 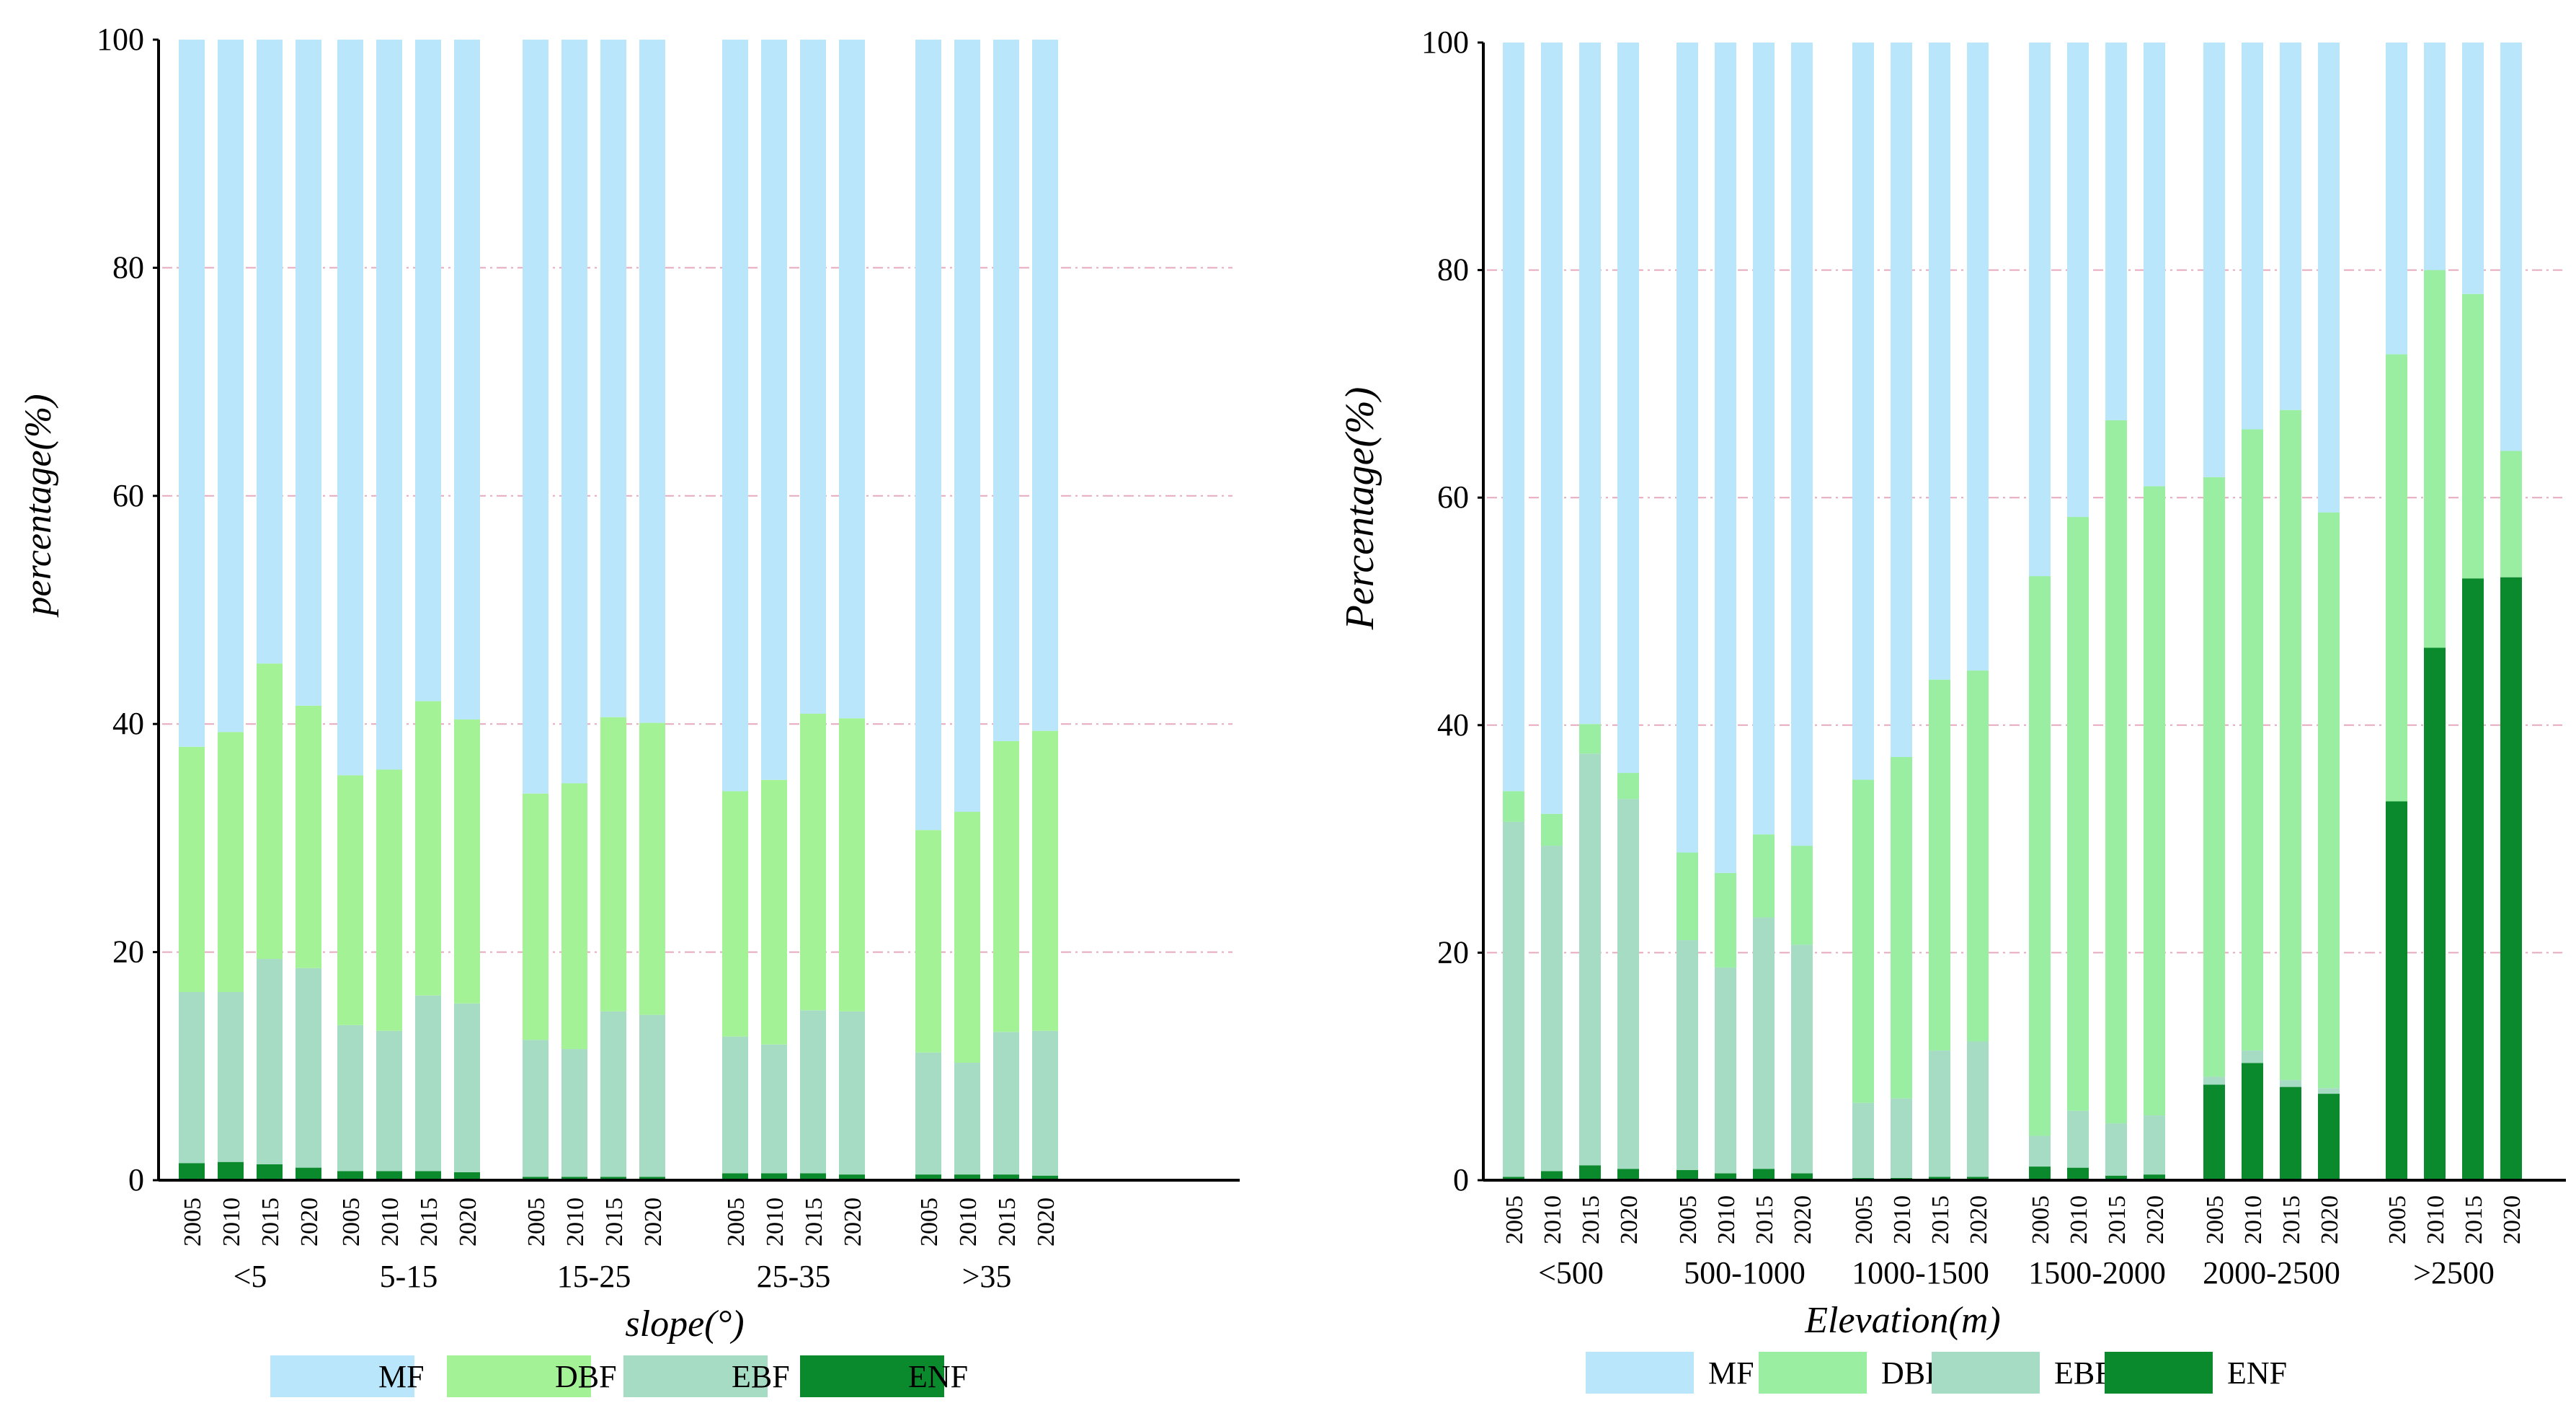 I want to click on elevation-y-tick-label-100: 100, so click(x=1445, y=42).